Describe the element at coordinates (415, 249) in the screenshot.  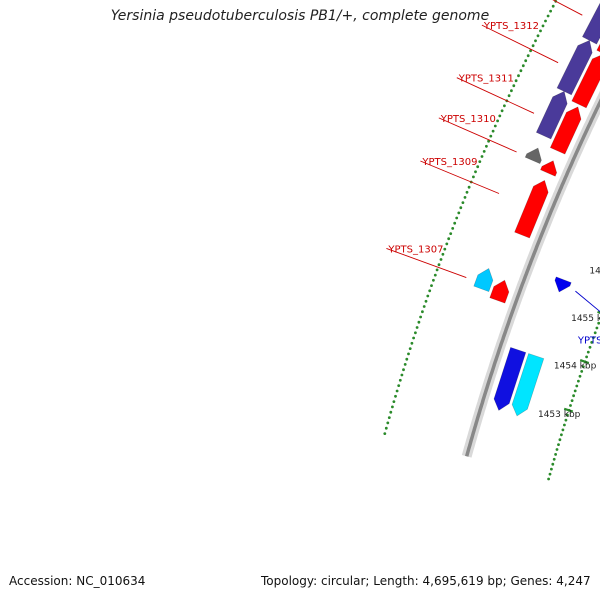
I see `gene-label: YPTS_1307` at that location.